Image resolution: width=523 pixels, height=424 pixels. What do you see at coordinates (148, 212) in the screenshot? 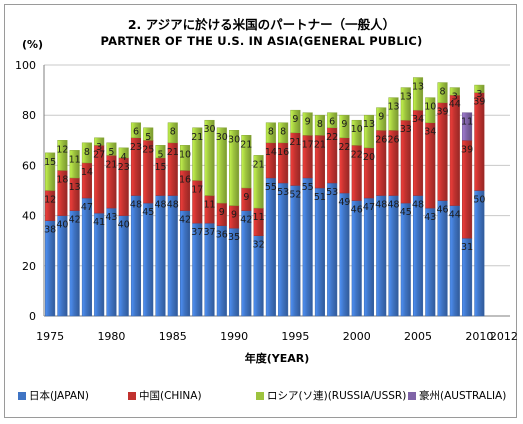
I see `data-label: 45` at bounding box center [148, 212].